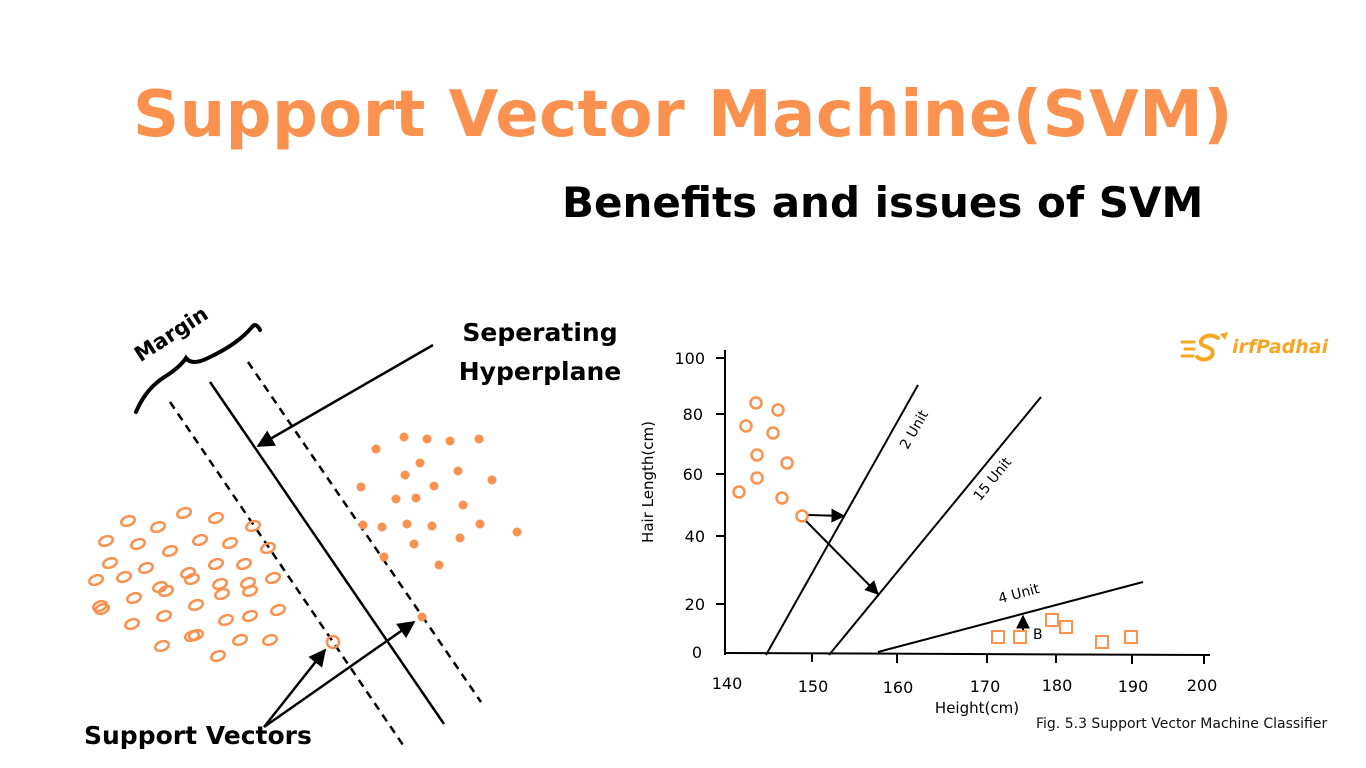 This screenshot has height=768, width=1366. I want to click on line-4-unit, so click(1010, 617).